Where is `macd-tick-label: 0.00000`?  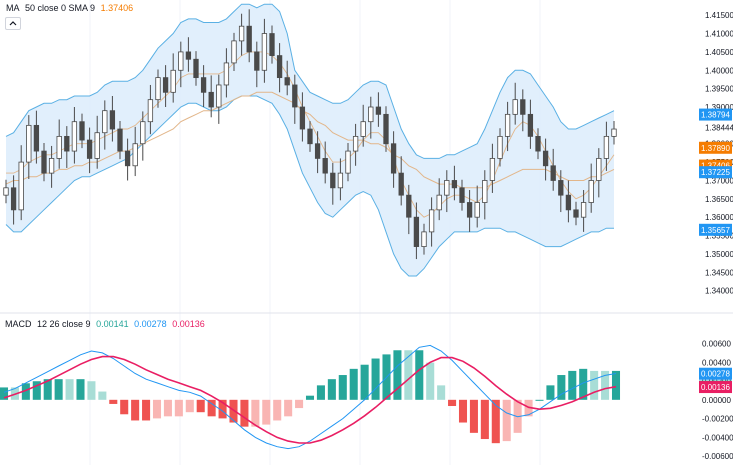 macd-tick-label: 0.00000 is located at coordinates (716, 400).